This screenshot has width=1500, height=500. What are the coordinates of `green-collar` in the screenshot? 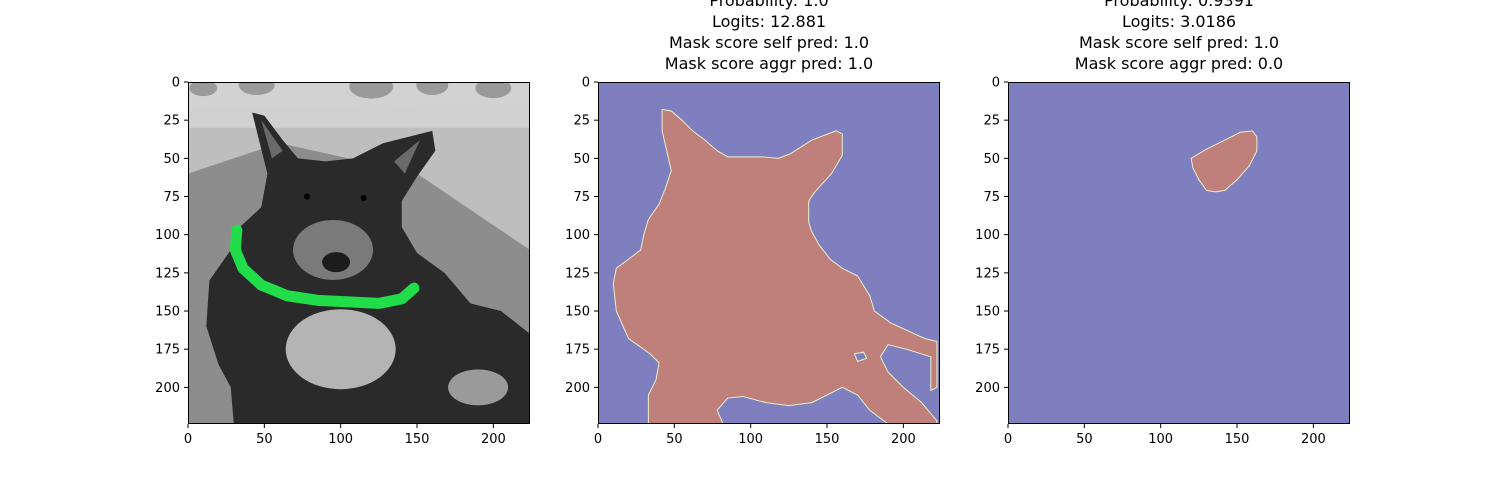 It's located at (324, 266).